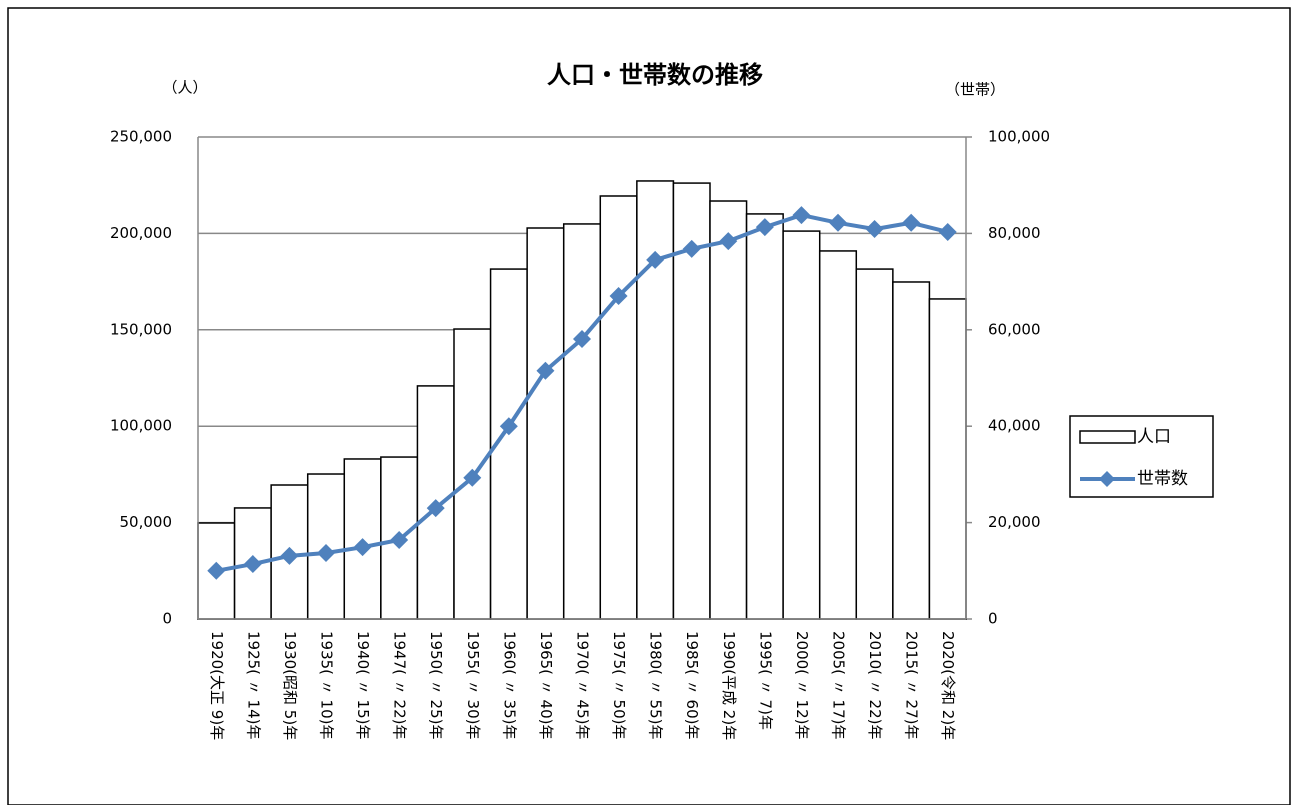  Describe the element at coordinates (436, 685) in the screenshot. I see `x-tick-label: 1950( 〃 25)年` at that location.